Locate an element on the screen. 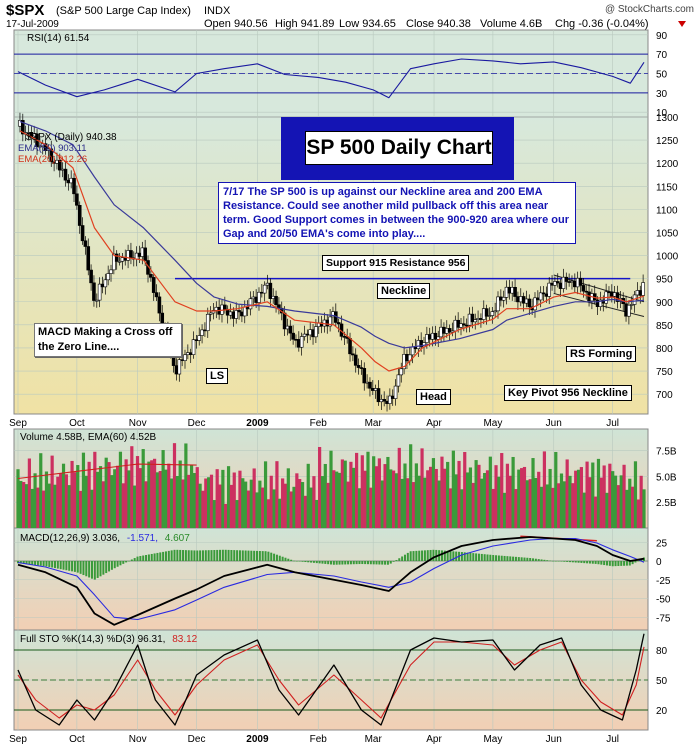 Image resolution: width=700 pixels, height=748 pixels. y-tick-label: 30 is located at coordinates (662, 94).